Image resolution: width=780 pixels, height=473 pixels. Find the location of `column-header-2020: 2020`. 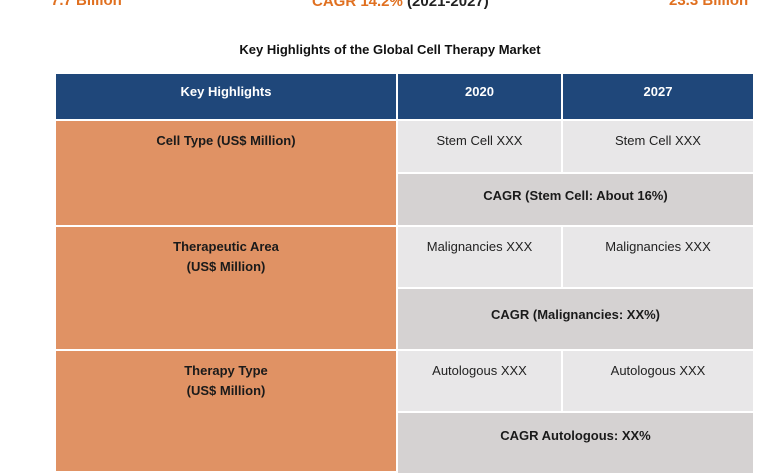

column-header-2020: 2020 is located at coordinates (479, 96).